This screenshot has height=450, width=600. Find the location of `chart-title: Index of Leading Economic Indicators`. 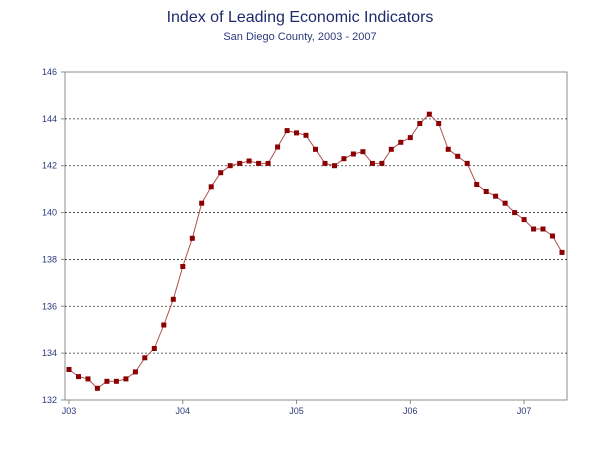

chart-title: Index of Leading Economic Indicators is located at coordinates (300, 17).